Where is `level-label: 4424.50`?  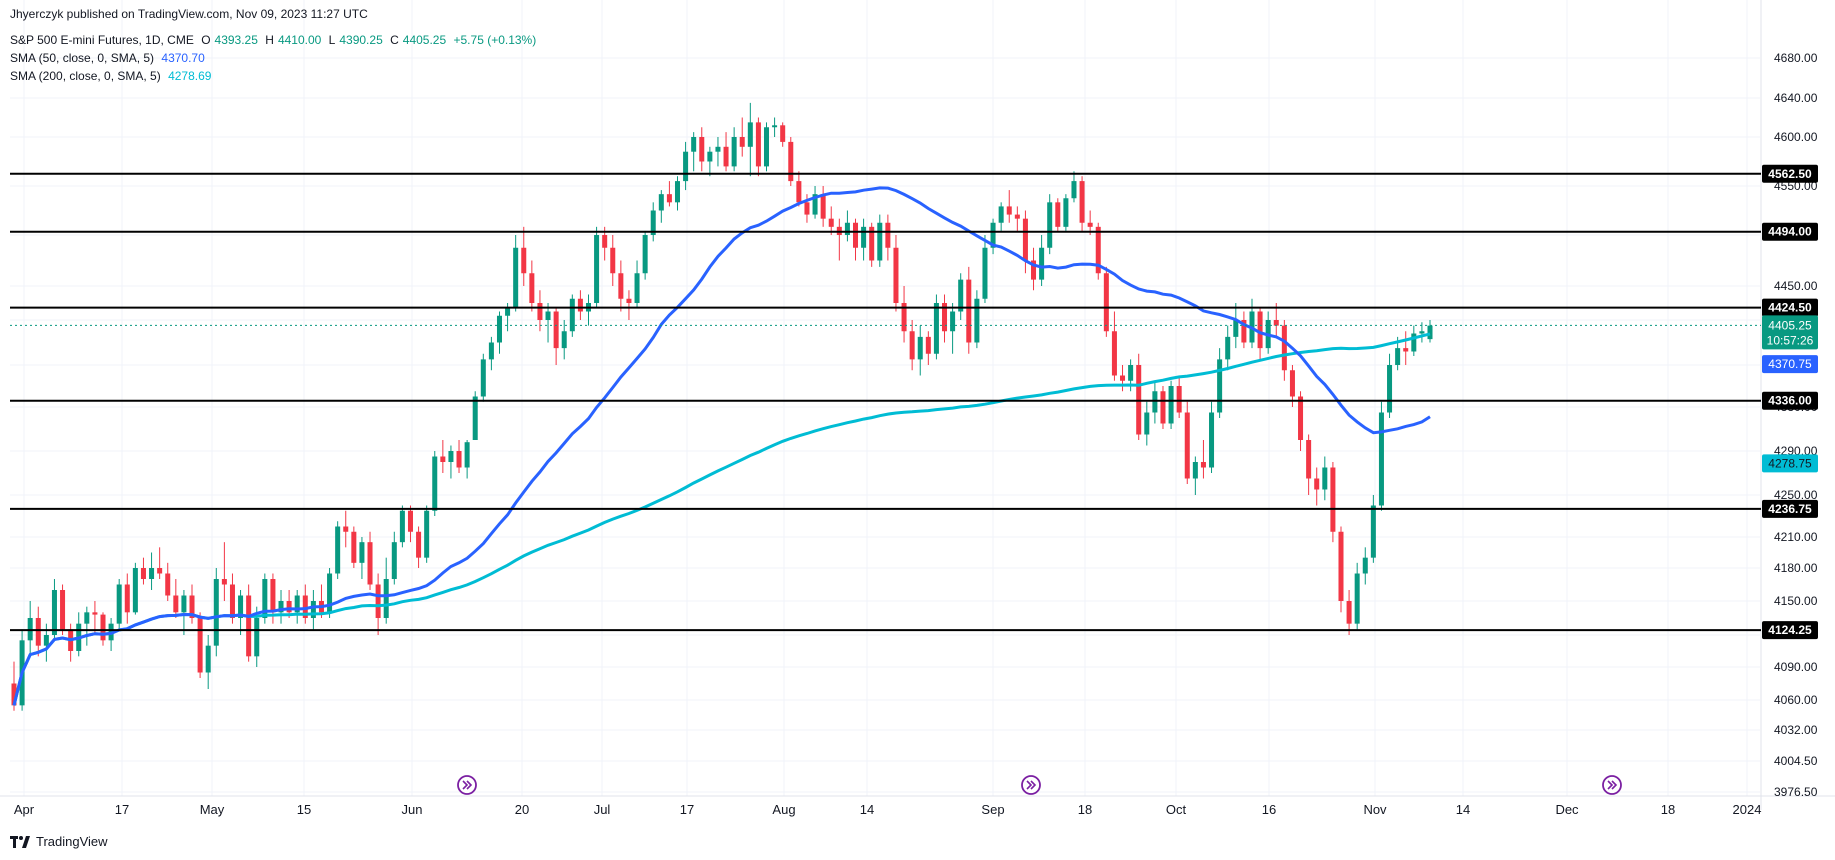 level-label: 4424.50 is located at coordinates (1790, 308).